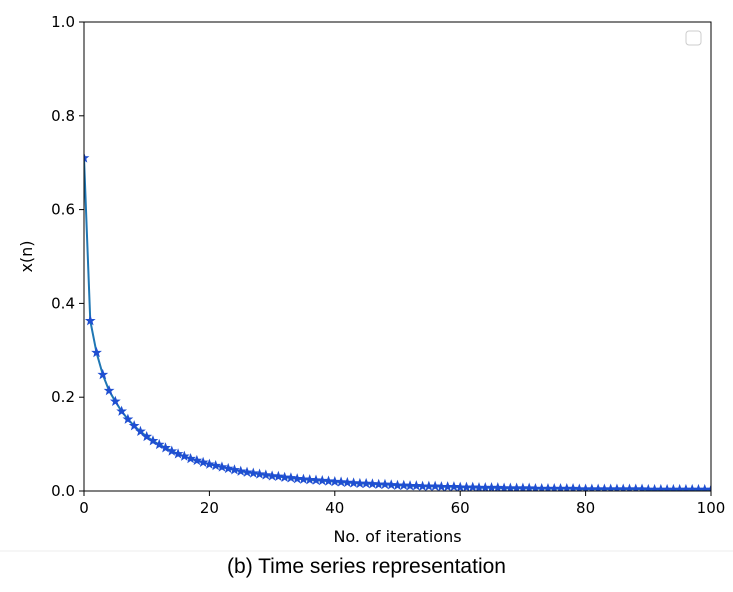  What do you see at coordinates (460, 508) in the screenshot?
I see `x-tick-label: 60` at bounding box center [460, 508].